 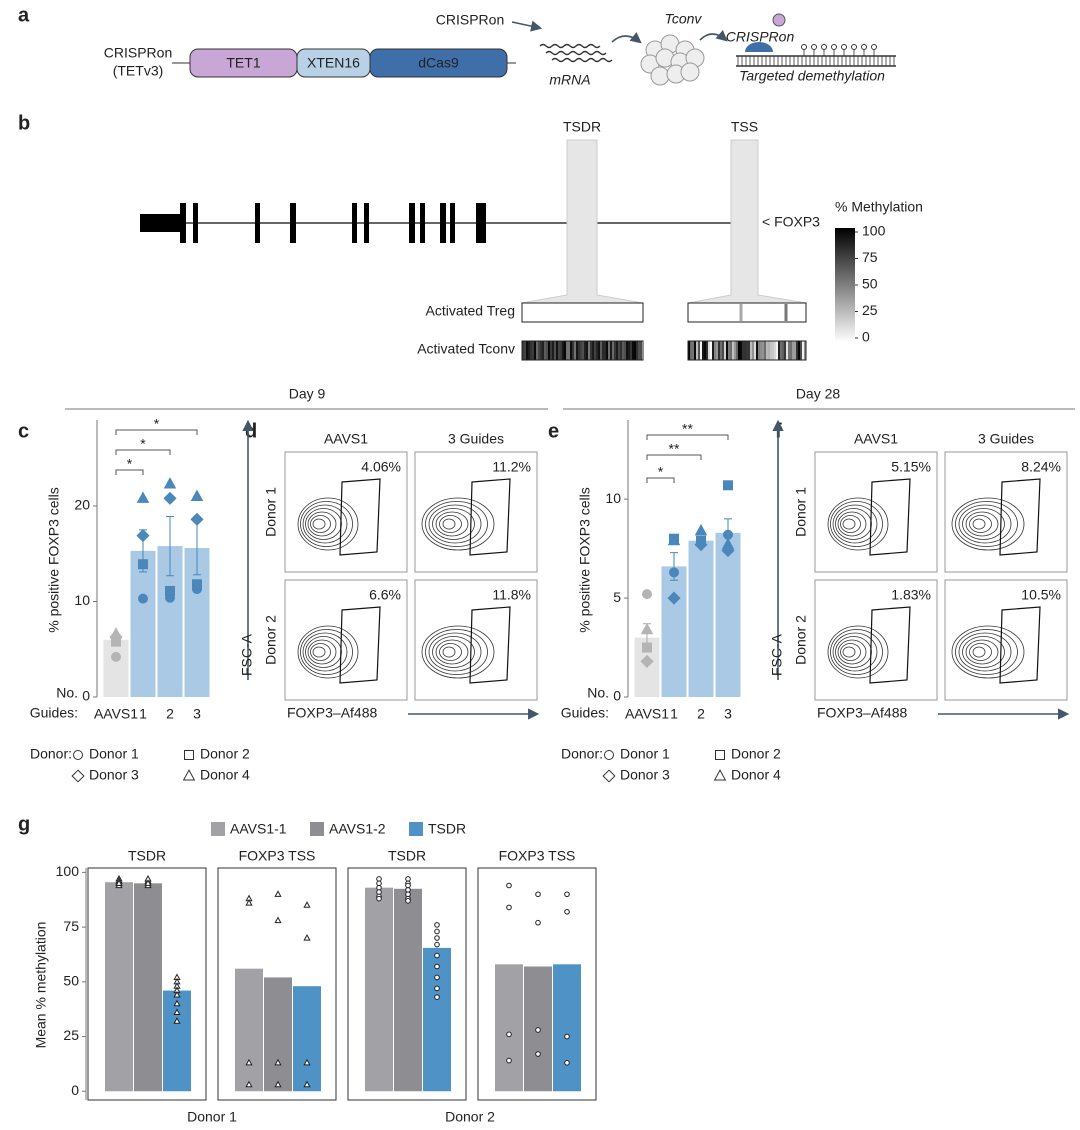 I want to click on cell, so click(x=660, y=76).